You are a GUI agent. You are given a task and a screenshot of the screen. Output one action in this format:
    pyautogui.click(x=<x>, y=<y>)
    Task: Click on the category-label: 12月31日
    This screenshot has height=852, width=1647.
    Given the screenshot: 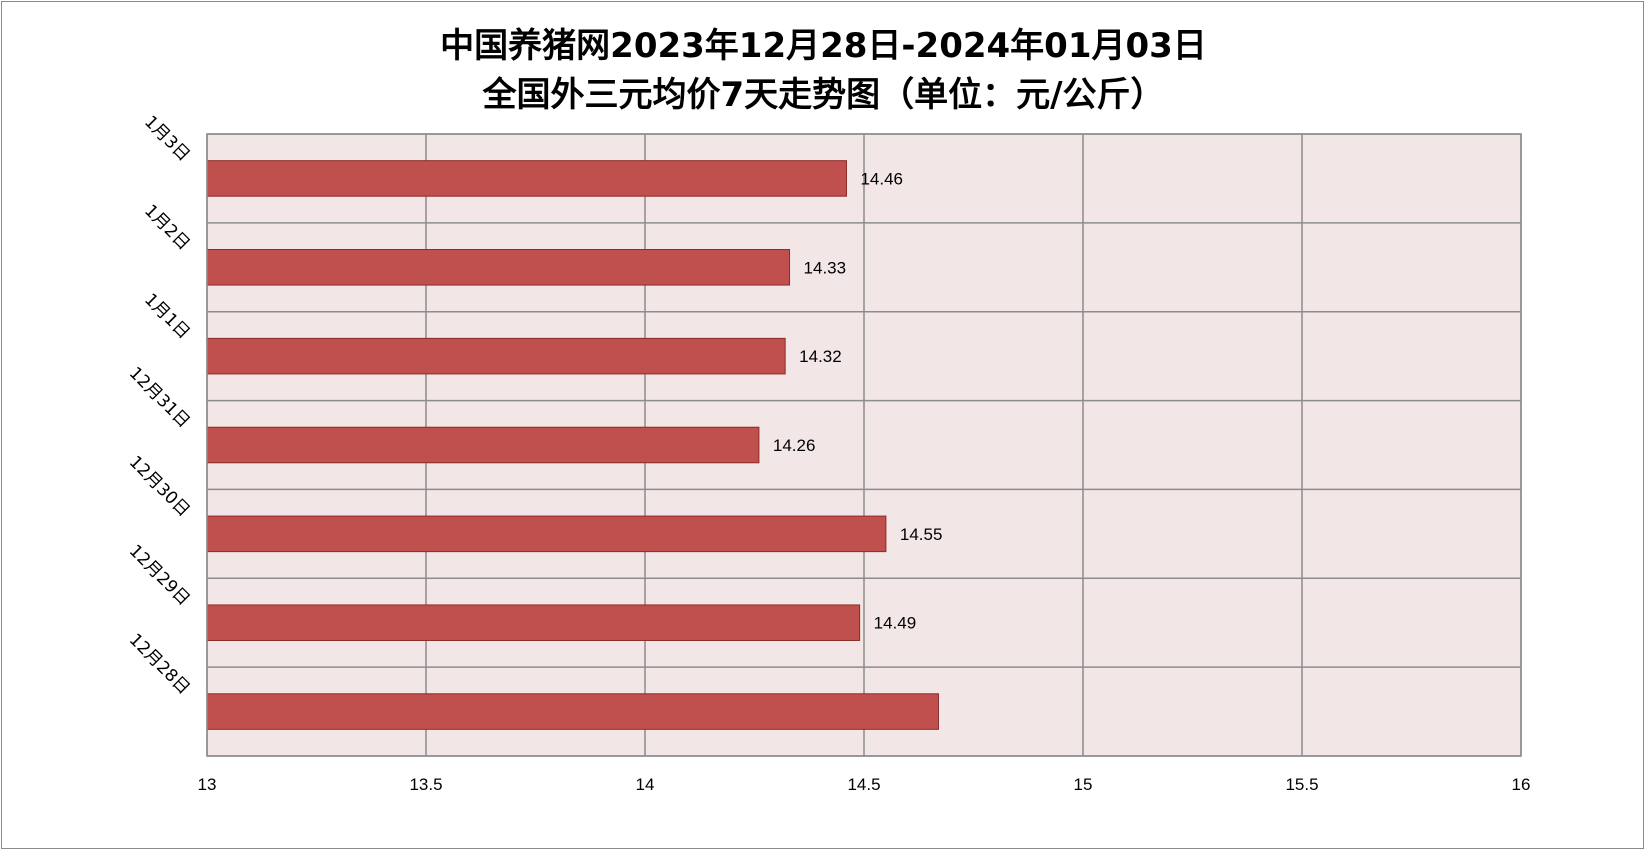 What is the action you would take?
    pyautogui.click(x=159, y=397)
    